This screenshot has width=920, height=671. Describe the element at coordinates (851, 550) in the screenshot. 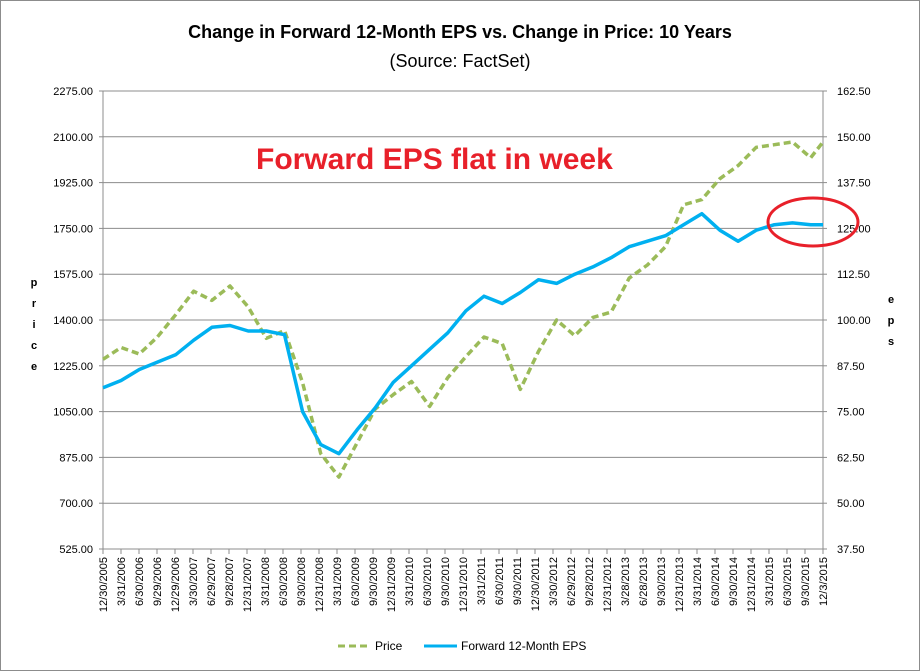

I see `y2-tick-label: 37.50` at that location.